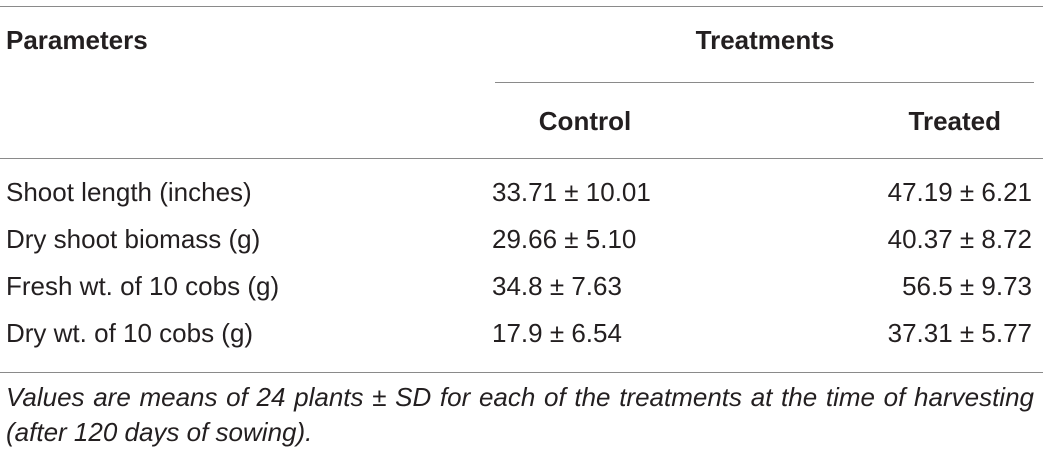 The width and height of the screenshot is (1043, 457). I want to click on cell: 37.31 ± 5.77, so click(960, 333).